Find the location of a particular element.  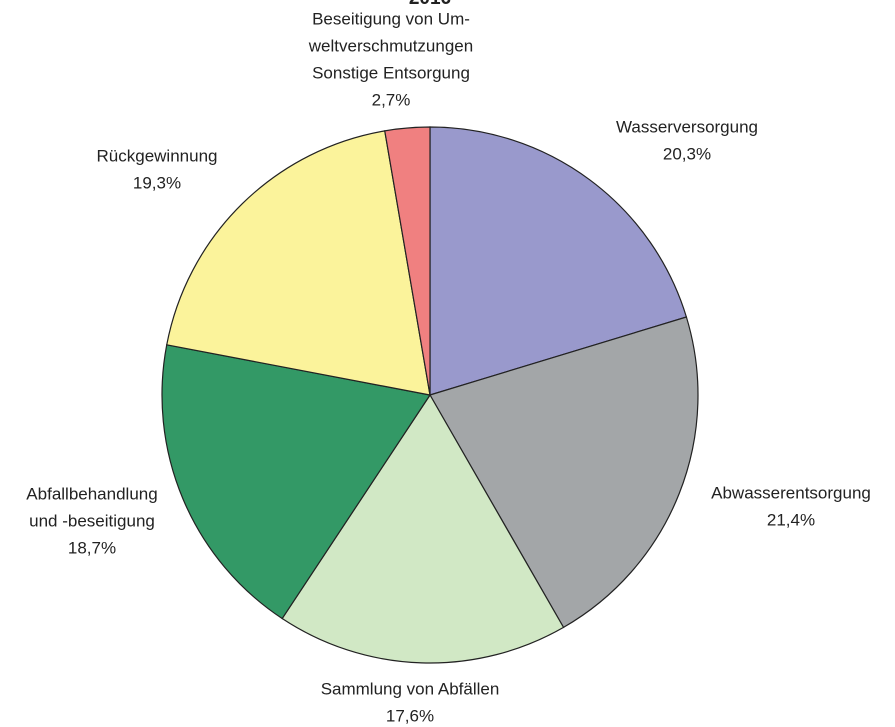

slice-label: Abfallbehandlung is located at coordinates (91, 493).